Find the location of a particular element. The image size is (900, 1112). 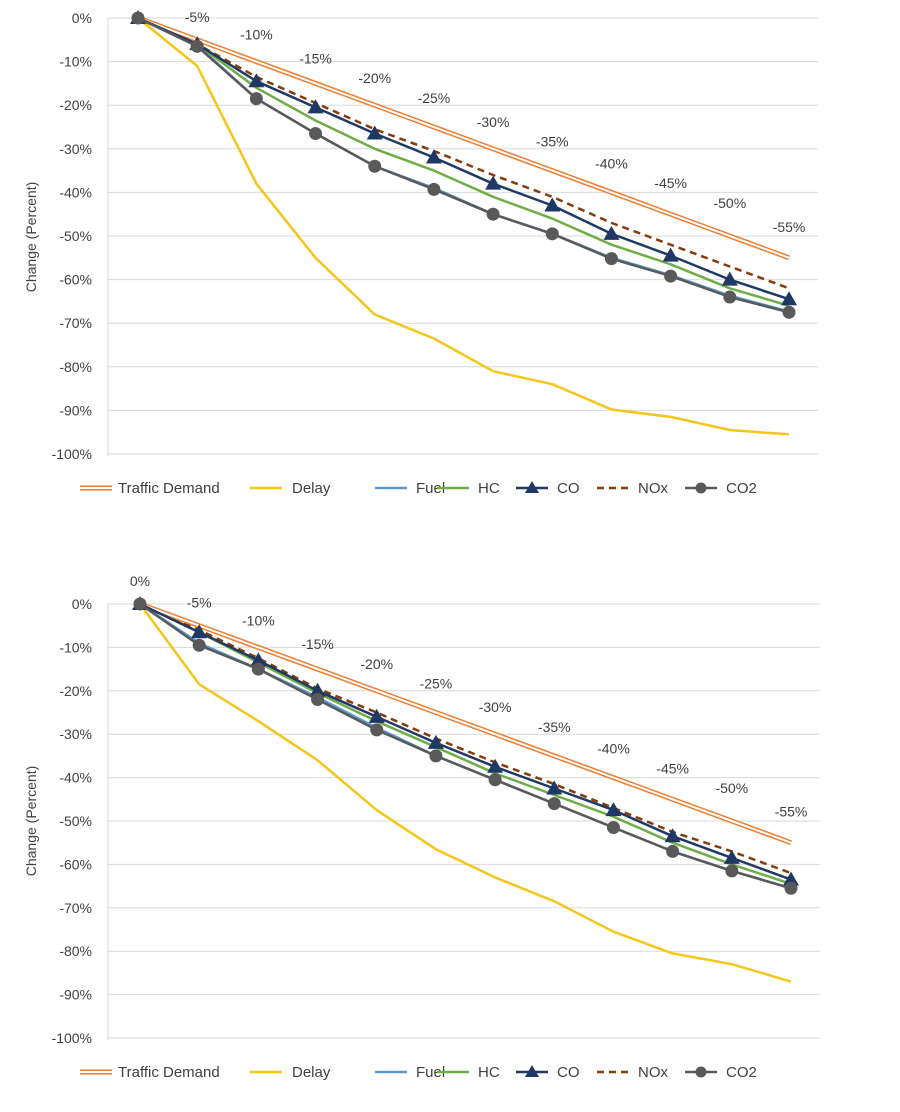

legend-item-fuel: Fuel is located at coordinates (410, 488).